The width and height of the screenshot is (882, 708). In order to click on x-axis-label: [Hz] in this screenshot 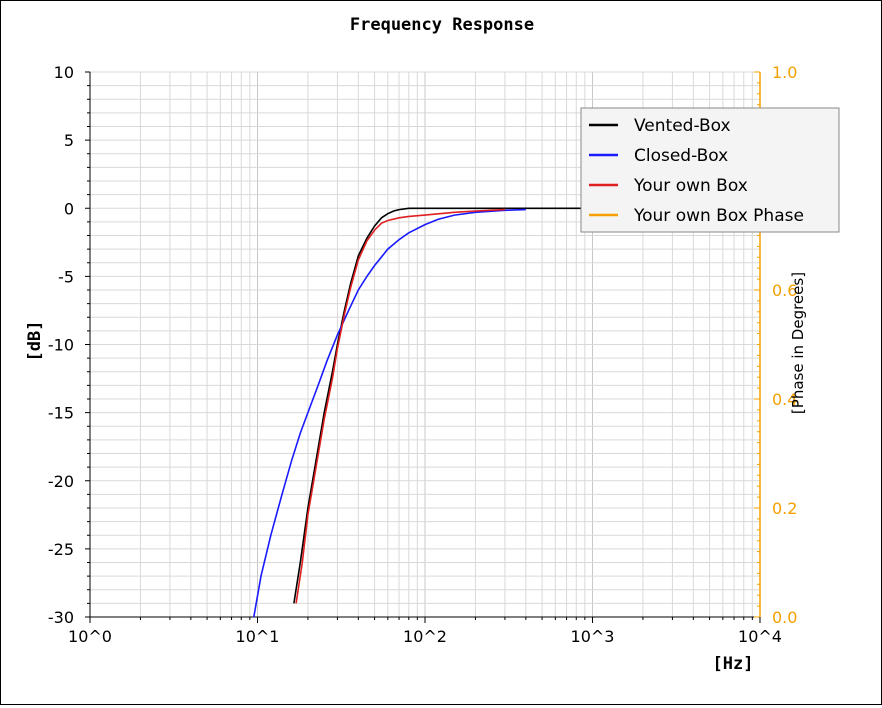, I will do `click(733, 664)`.